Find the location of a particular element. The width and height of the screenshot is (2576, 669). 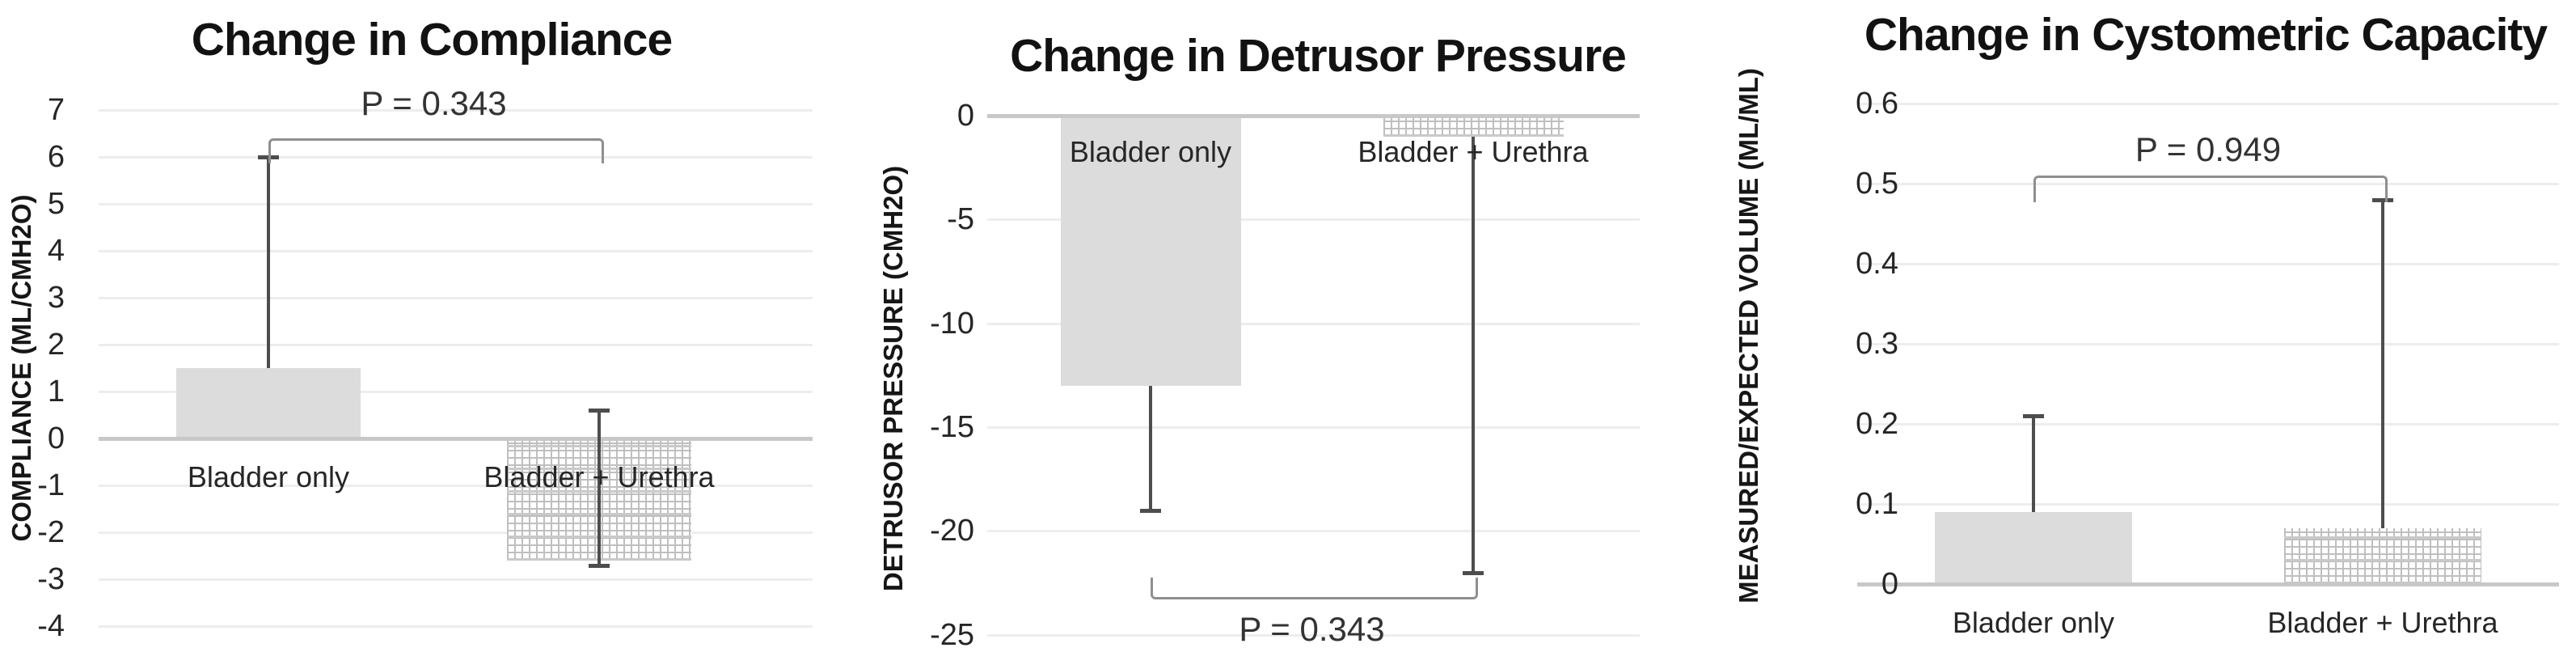

y-tick-label: -4 is located at coordinates (51, 626).